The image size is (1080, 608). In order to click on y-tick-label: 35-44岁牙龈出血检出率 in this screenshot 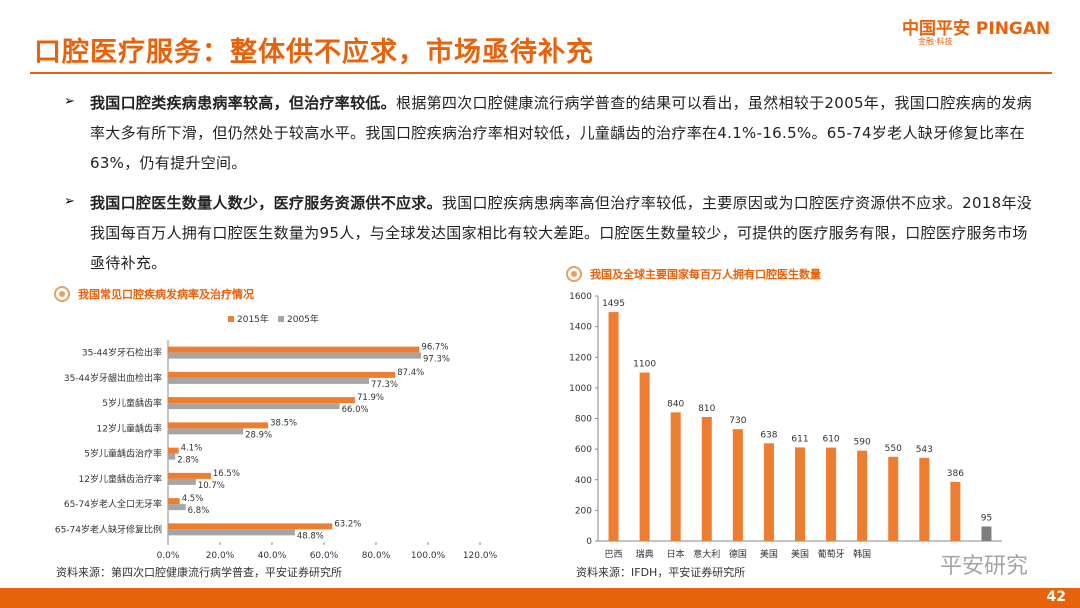, I will do `click(113, 378)`.